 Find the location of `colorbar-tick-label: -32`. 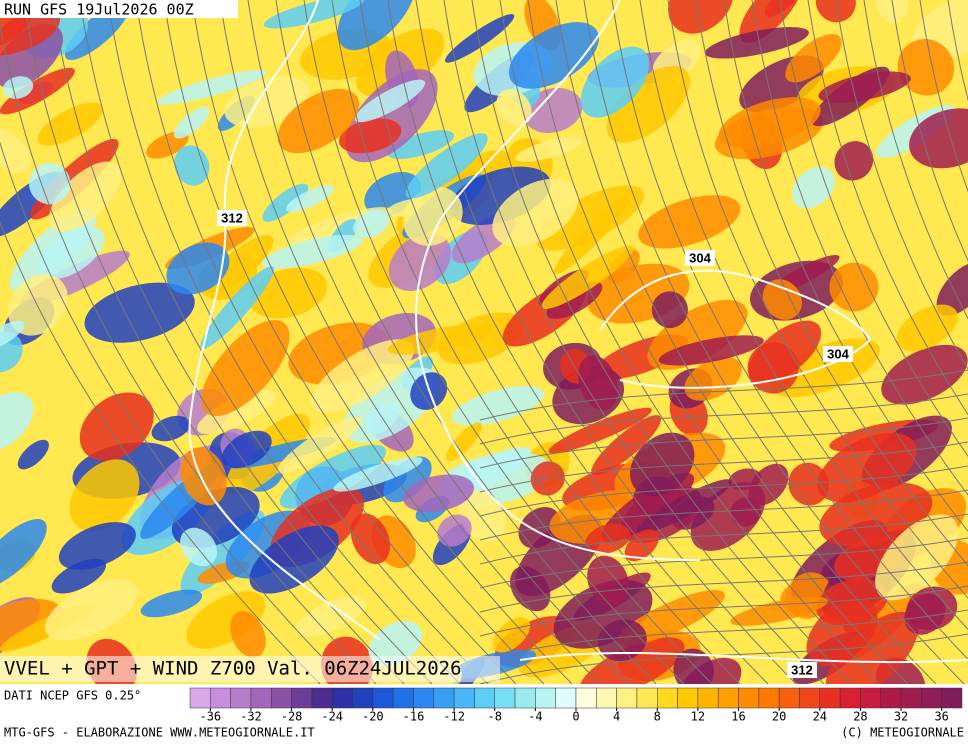

colorbar-tick-label: -32 is located at coordinates (251, 717).